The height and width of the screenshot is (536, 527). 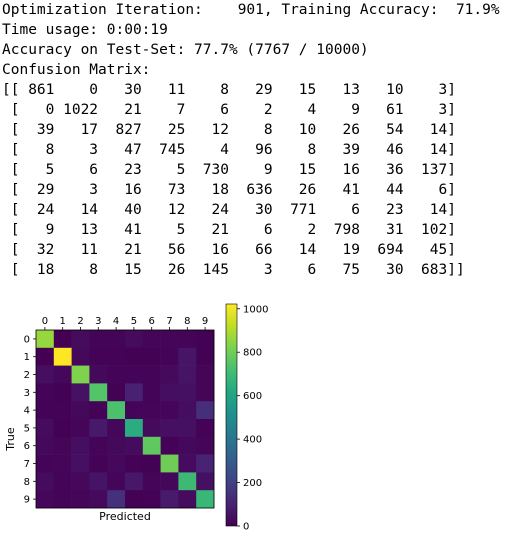 I want to click on heatmap-cells, so click(x=125, y=419).